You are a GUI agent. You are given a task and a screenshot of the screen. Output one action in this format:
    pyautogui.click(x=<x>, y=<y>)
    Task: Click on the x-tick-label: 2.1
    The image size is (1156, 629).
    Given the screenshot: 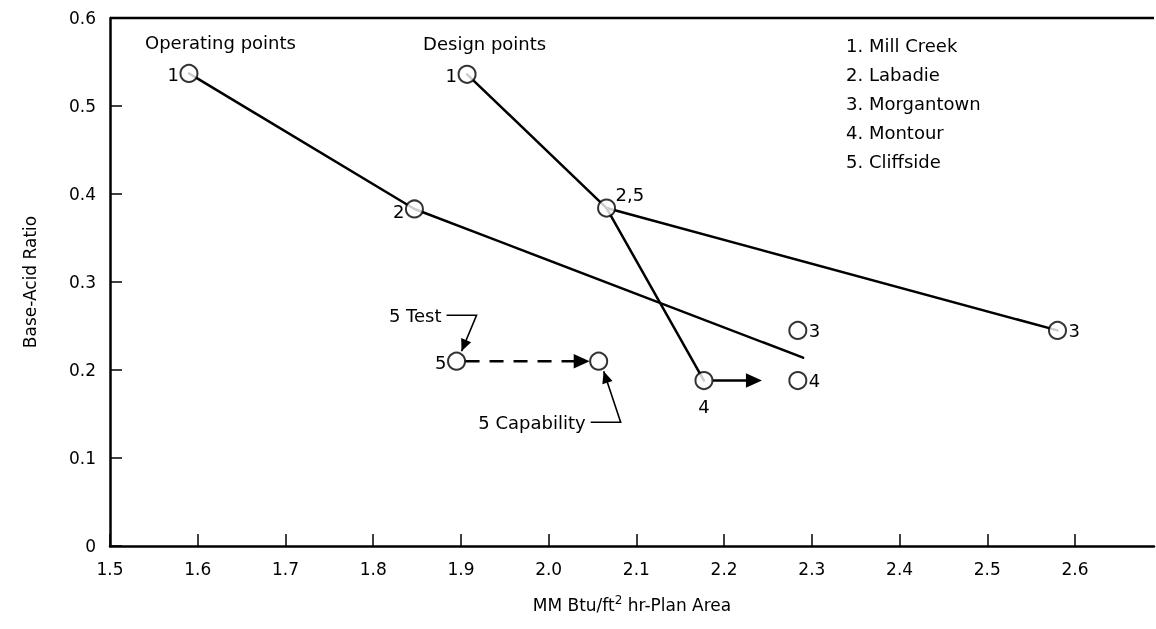 What is the action you would take?
    pyautogui.click(x=636, y=568)
    